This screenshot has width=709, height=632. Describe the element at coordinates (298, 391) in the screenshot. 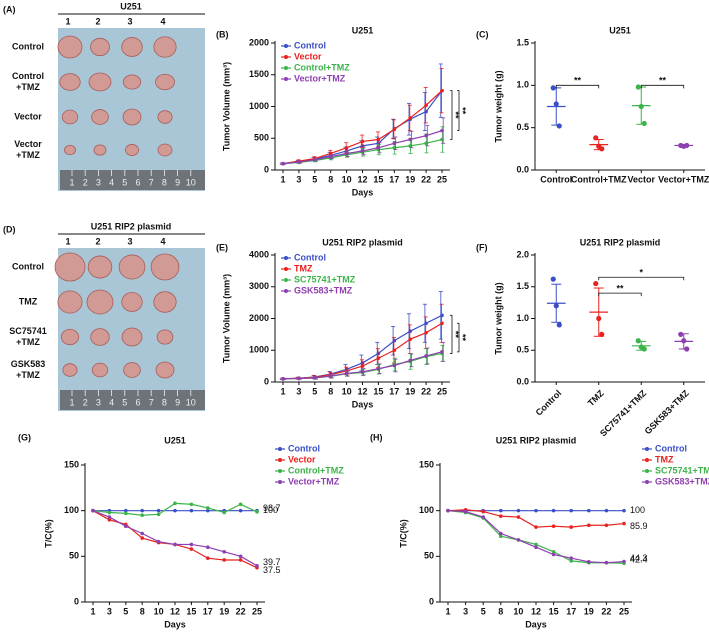

I see `x-tick-label: 3` at that location.